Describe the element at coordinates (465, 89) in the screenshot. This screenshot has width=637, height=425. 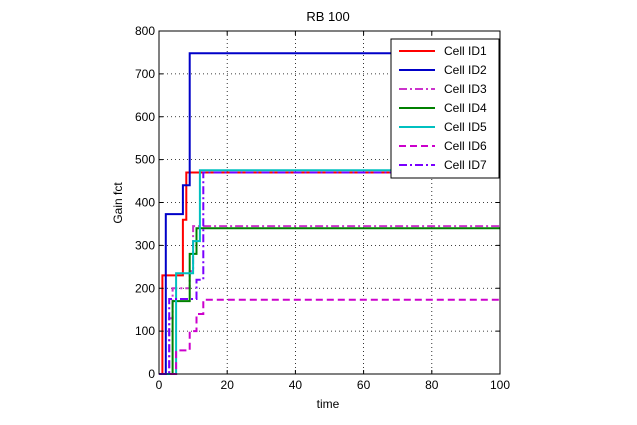
I see `legend-label-cell-id3: Cell ID3` at that location.